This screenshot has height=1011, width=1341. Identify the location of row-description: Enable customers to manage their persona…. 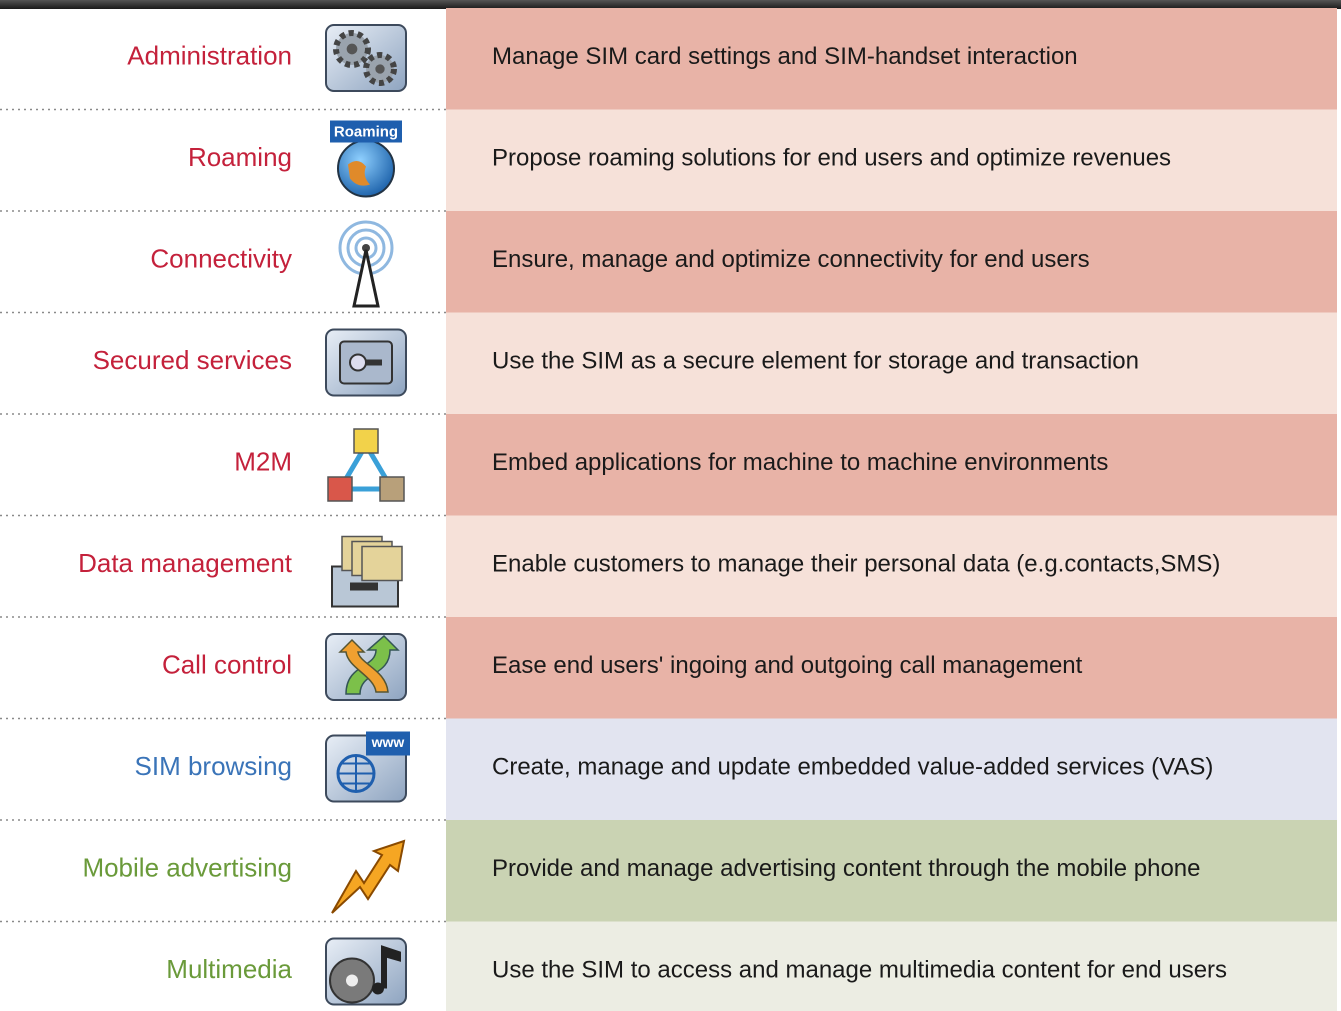
(856, 564).